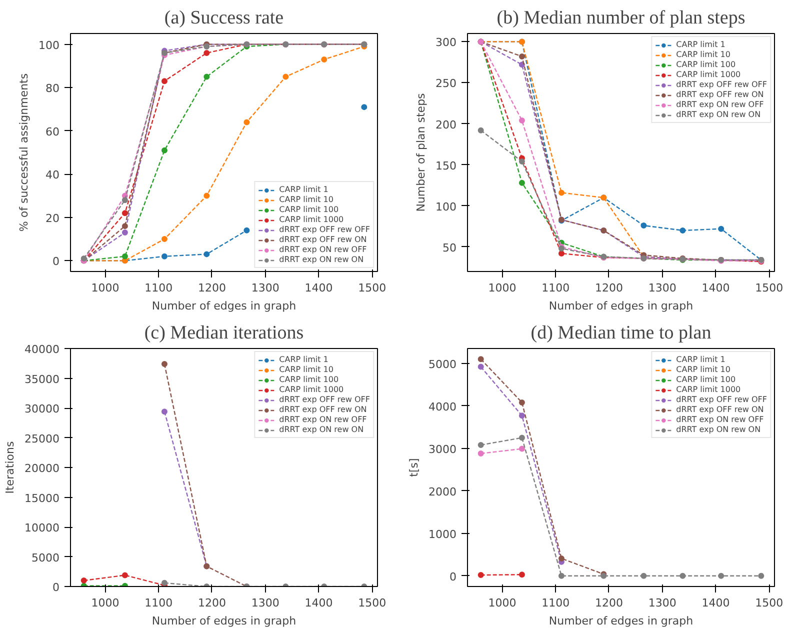  What do you see at coordinates (421, 152) in the screenshot?
I see `y-axis-title: Number of plan steps` at bounding box center [421, 152].